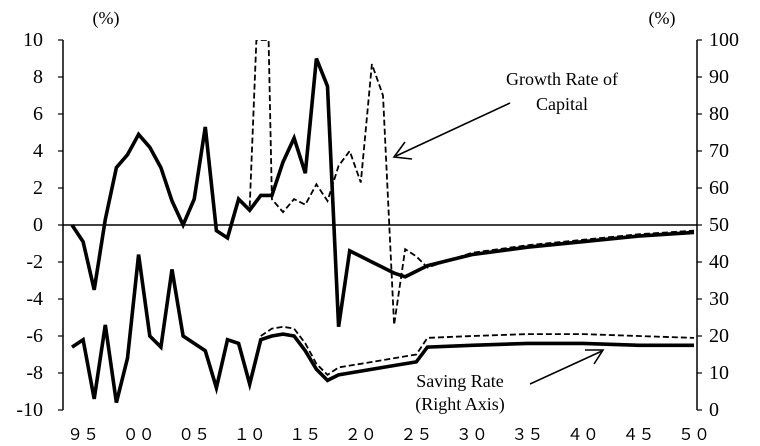 Image resolution: width=760 pixels, height=446 pixels. Describe the element at coordinates (38, 114) in the screenshot. I see `left-tick-label: 6` at that location.